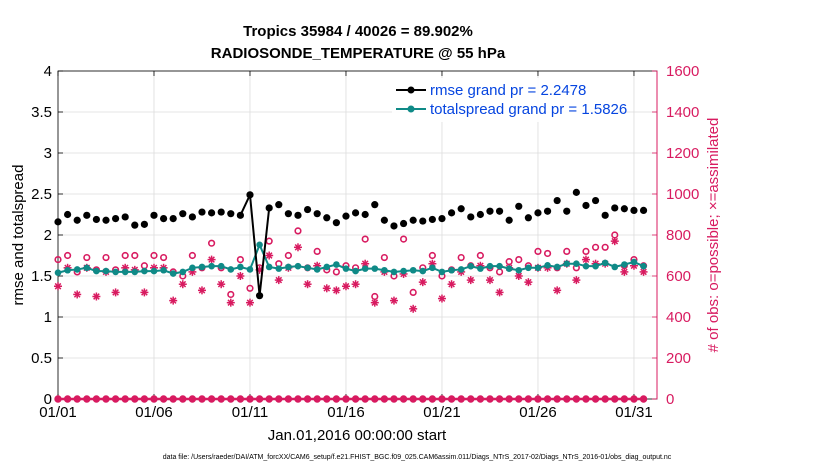 This screenshot has height=470, width=830. Describe the element at coordinates (682, 71) in the screenshot. I see `y-right-tick-label: 1600` at that location.